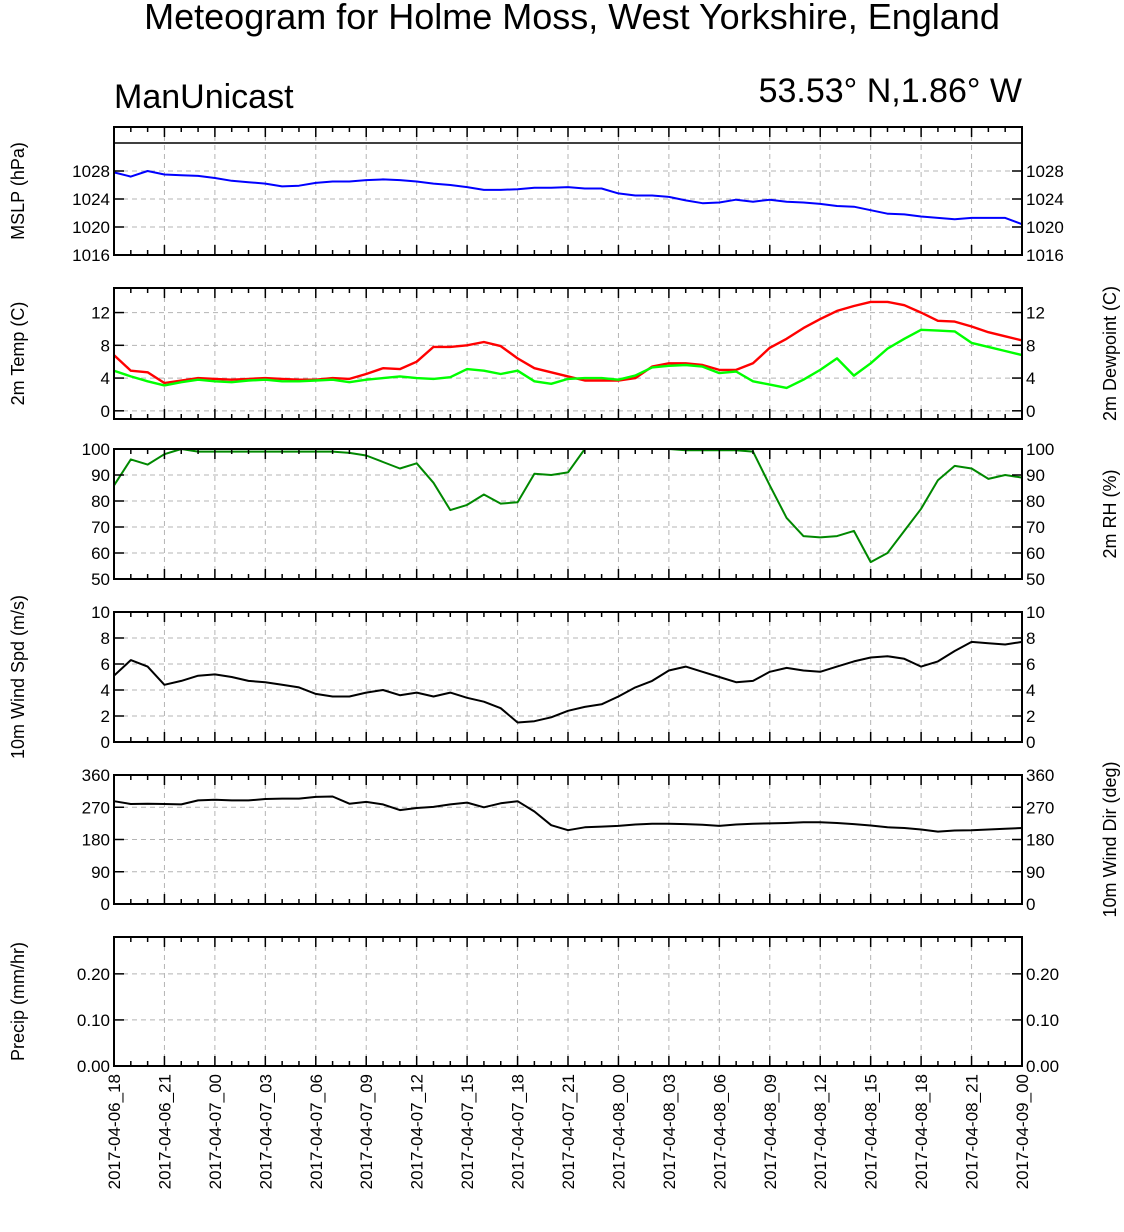 Image resolution: width=1124 pixels, height=1232 pixels. Describe the element at coordinates (18, 354) in the screenshot. I see `y-axis-title-left: 2m Temp (C)` at that location.